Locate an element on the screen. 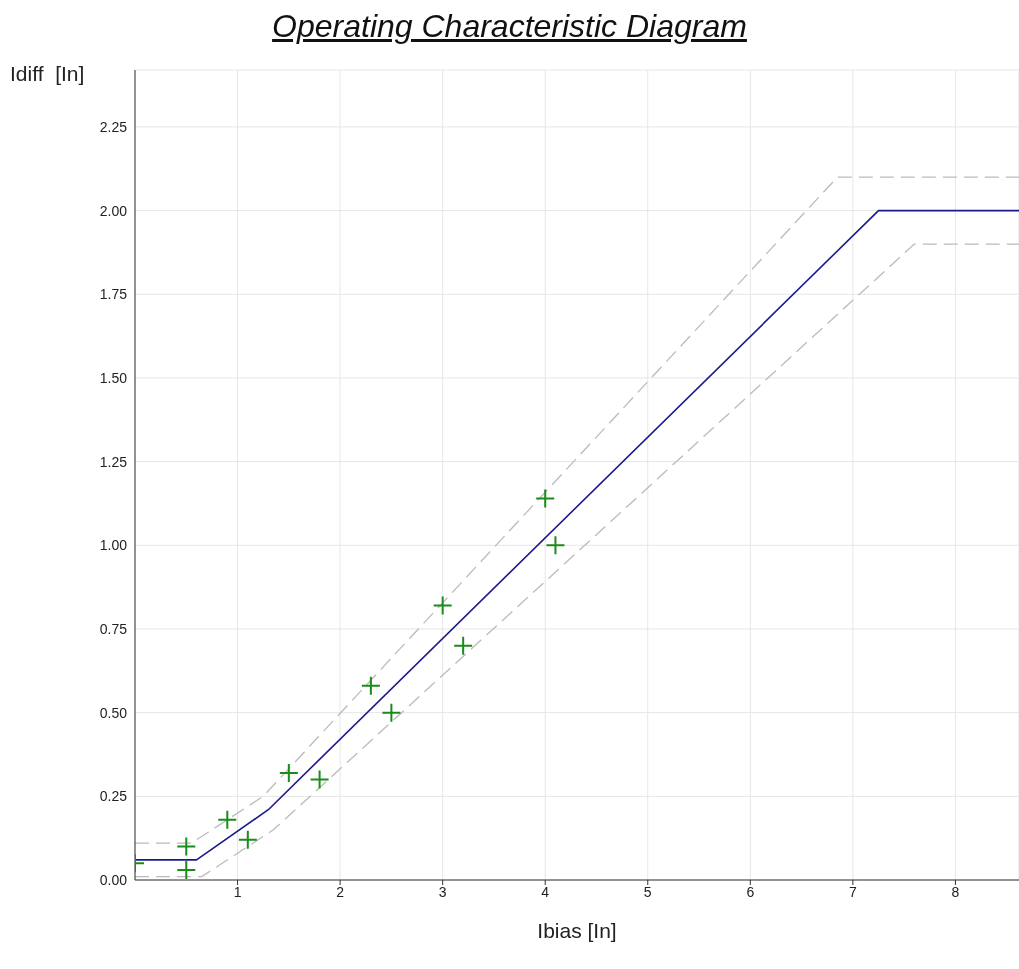 The image size is (1019, 969). x-axis-title: Ibias [In] is located at coordinates (577, 930).